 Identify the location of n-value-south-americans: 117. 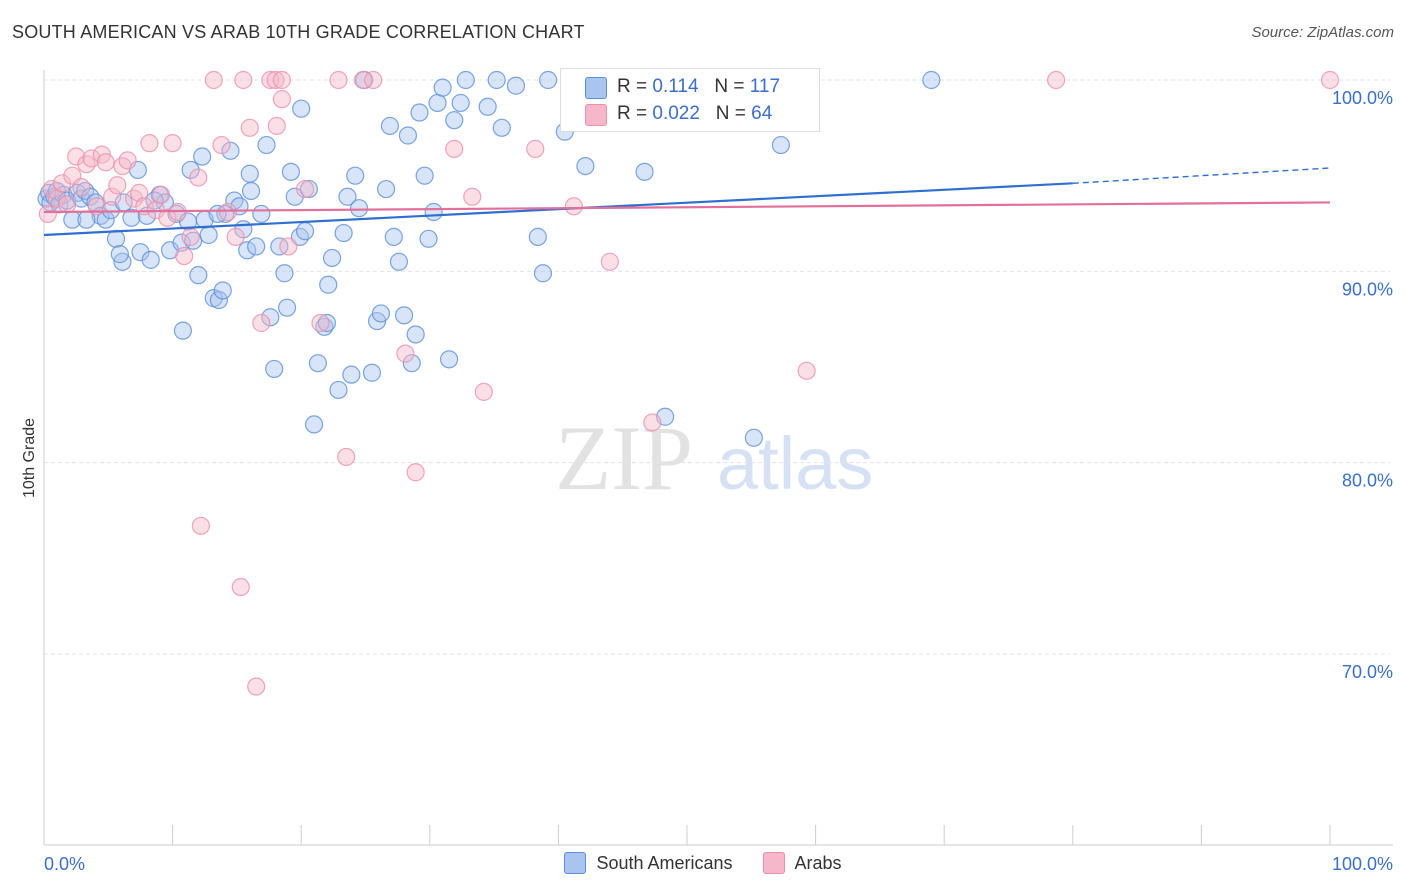
(765, 86).